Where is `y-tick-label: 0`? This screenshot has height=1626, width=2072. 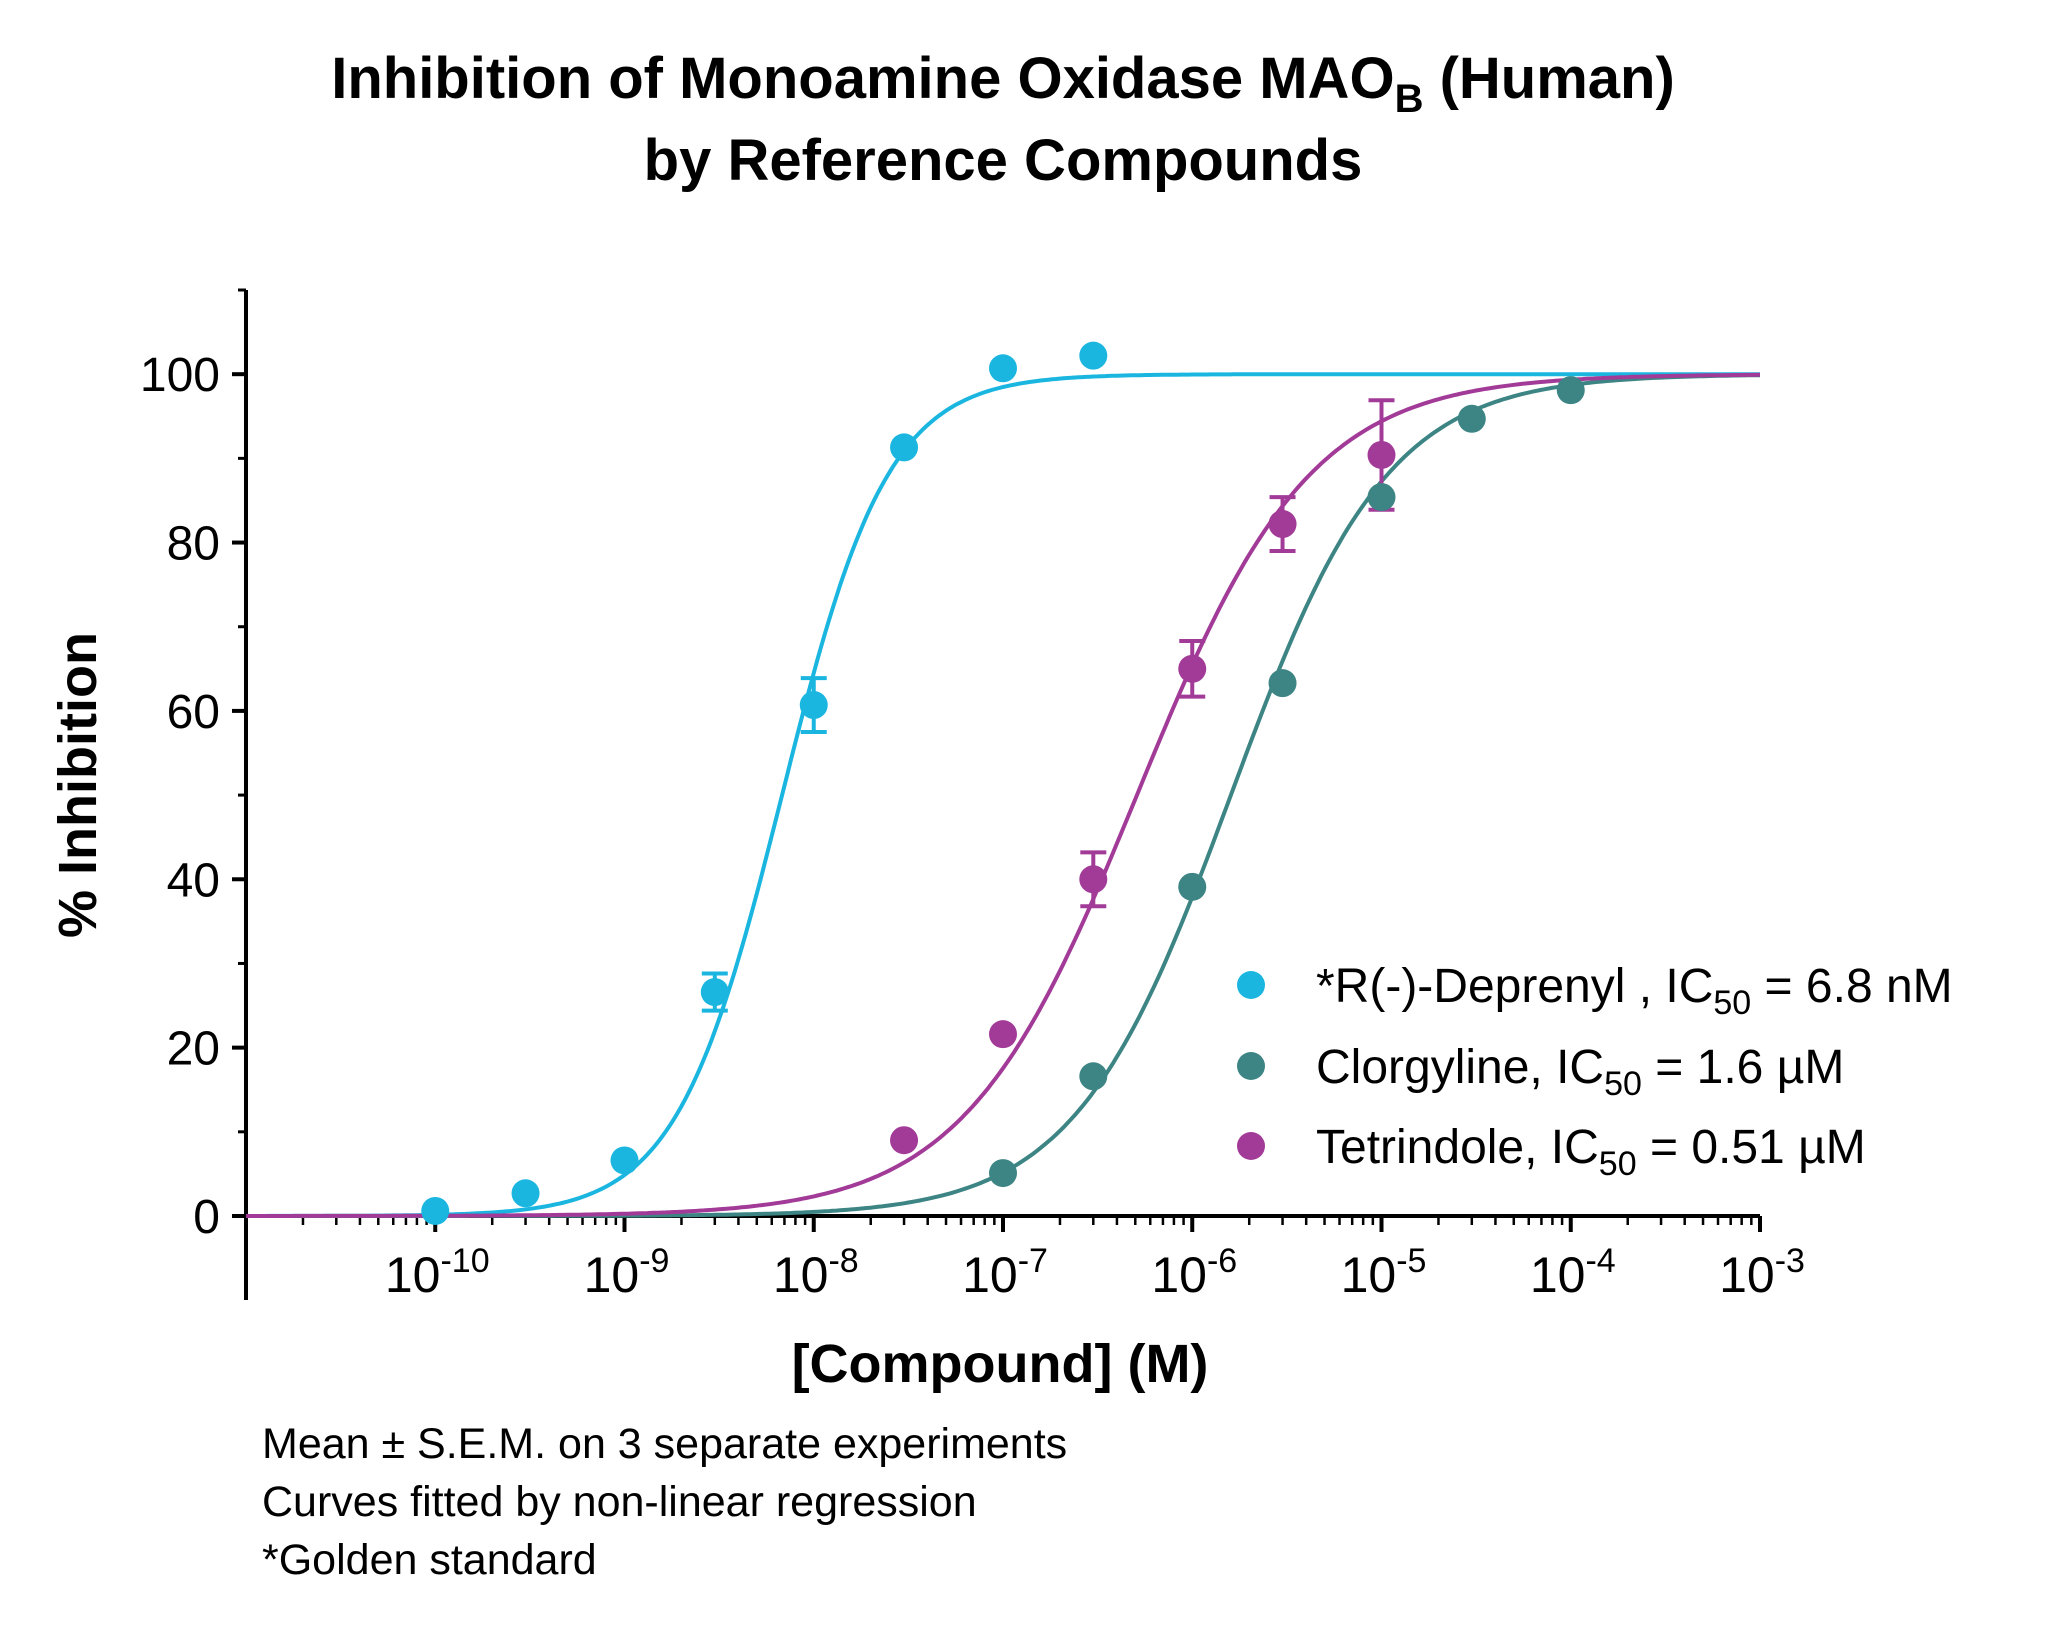 y-tick-label: 0 is located at coordinates (206, 1217).